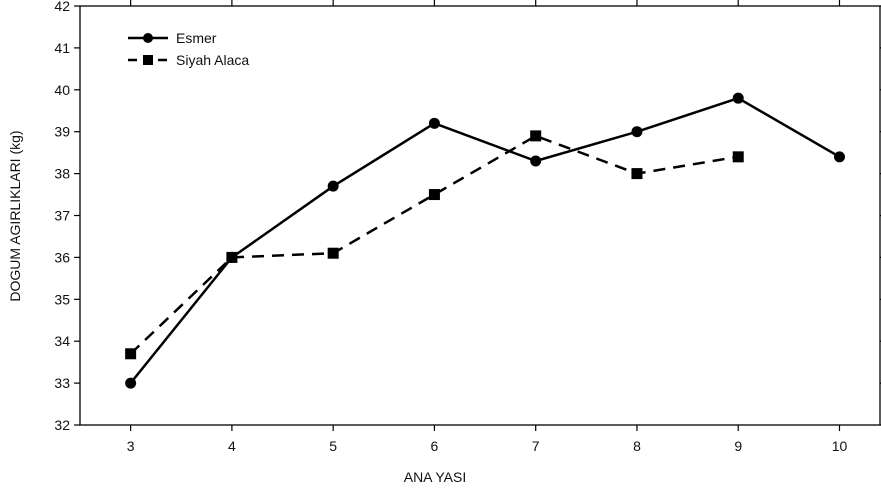  What do you see at coordinates (62, 383) in the screenshot?
I see `y-tick-label: 33` at bounding box center [62, 383].